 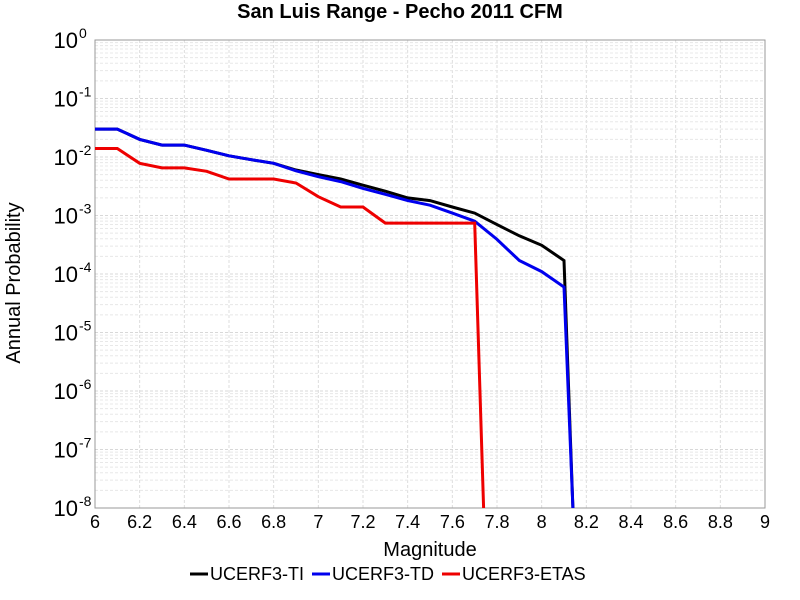 I want to click on y-axis-label: Annual Probability, so click(x=14, y=282).